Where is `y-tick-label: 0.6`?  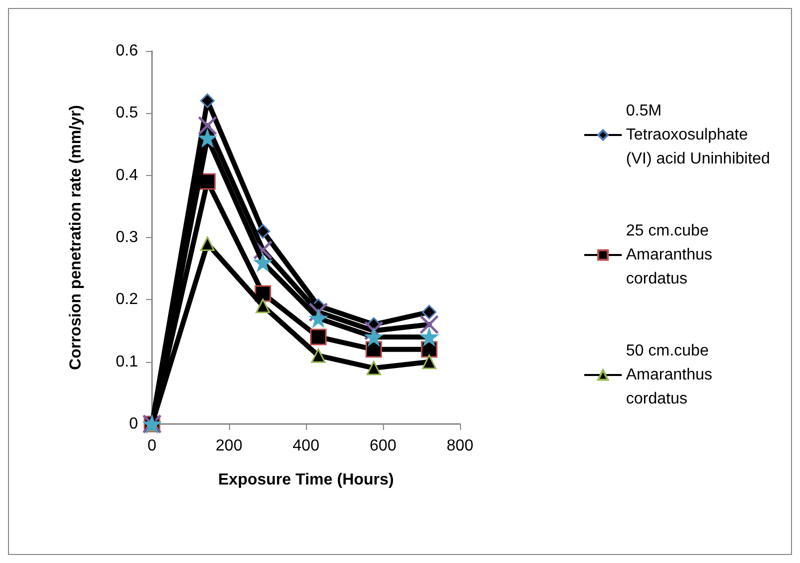
y-tick-label: 0.6 is located at coordinates (127, 51).